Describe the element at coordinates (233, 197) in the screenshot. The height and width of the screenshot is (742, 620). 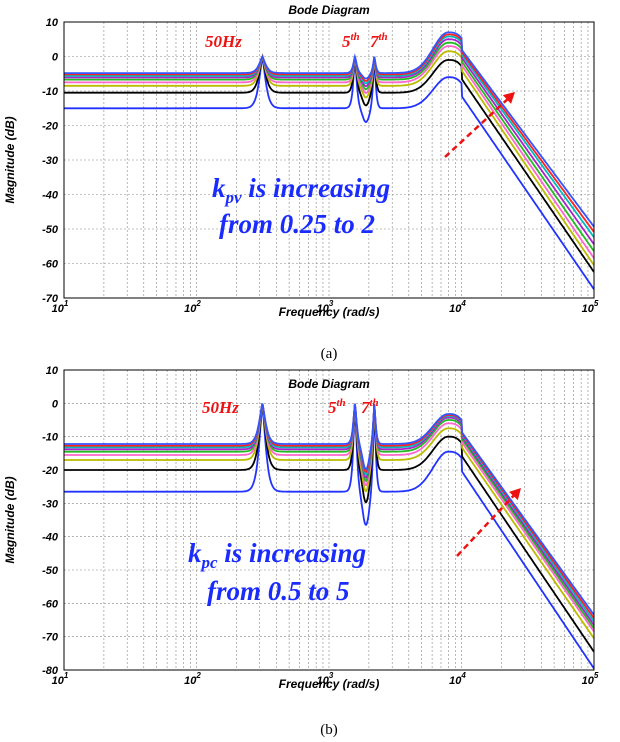
I see `gain-subscript: pv` at that location.